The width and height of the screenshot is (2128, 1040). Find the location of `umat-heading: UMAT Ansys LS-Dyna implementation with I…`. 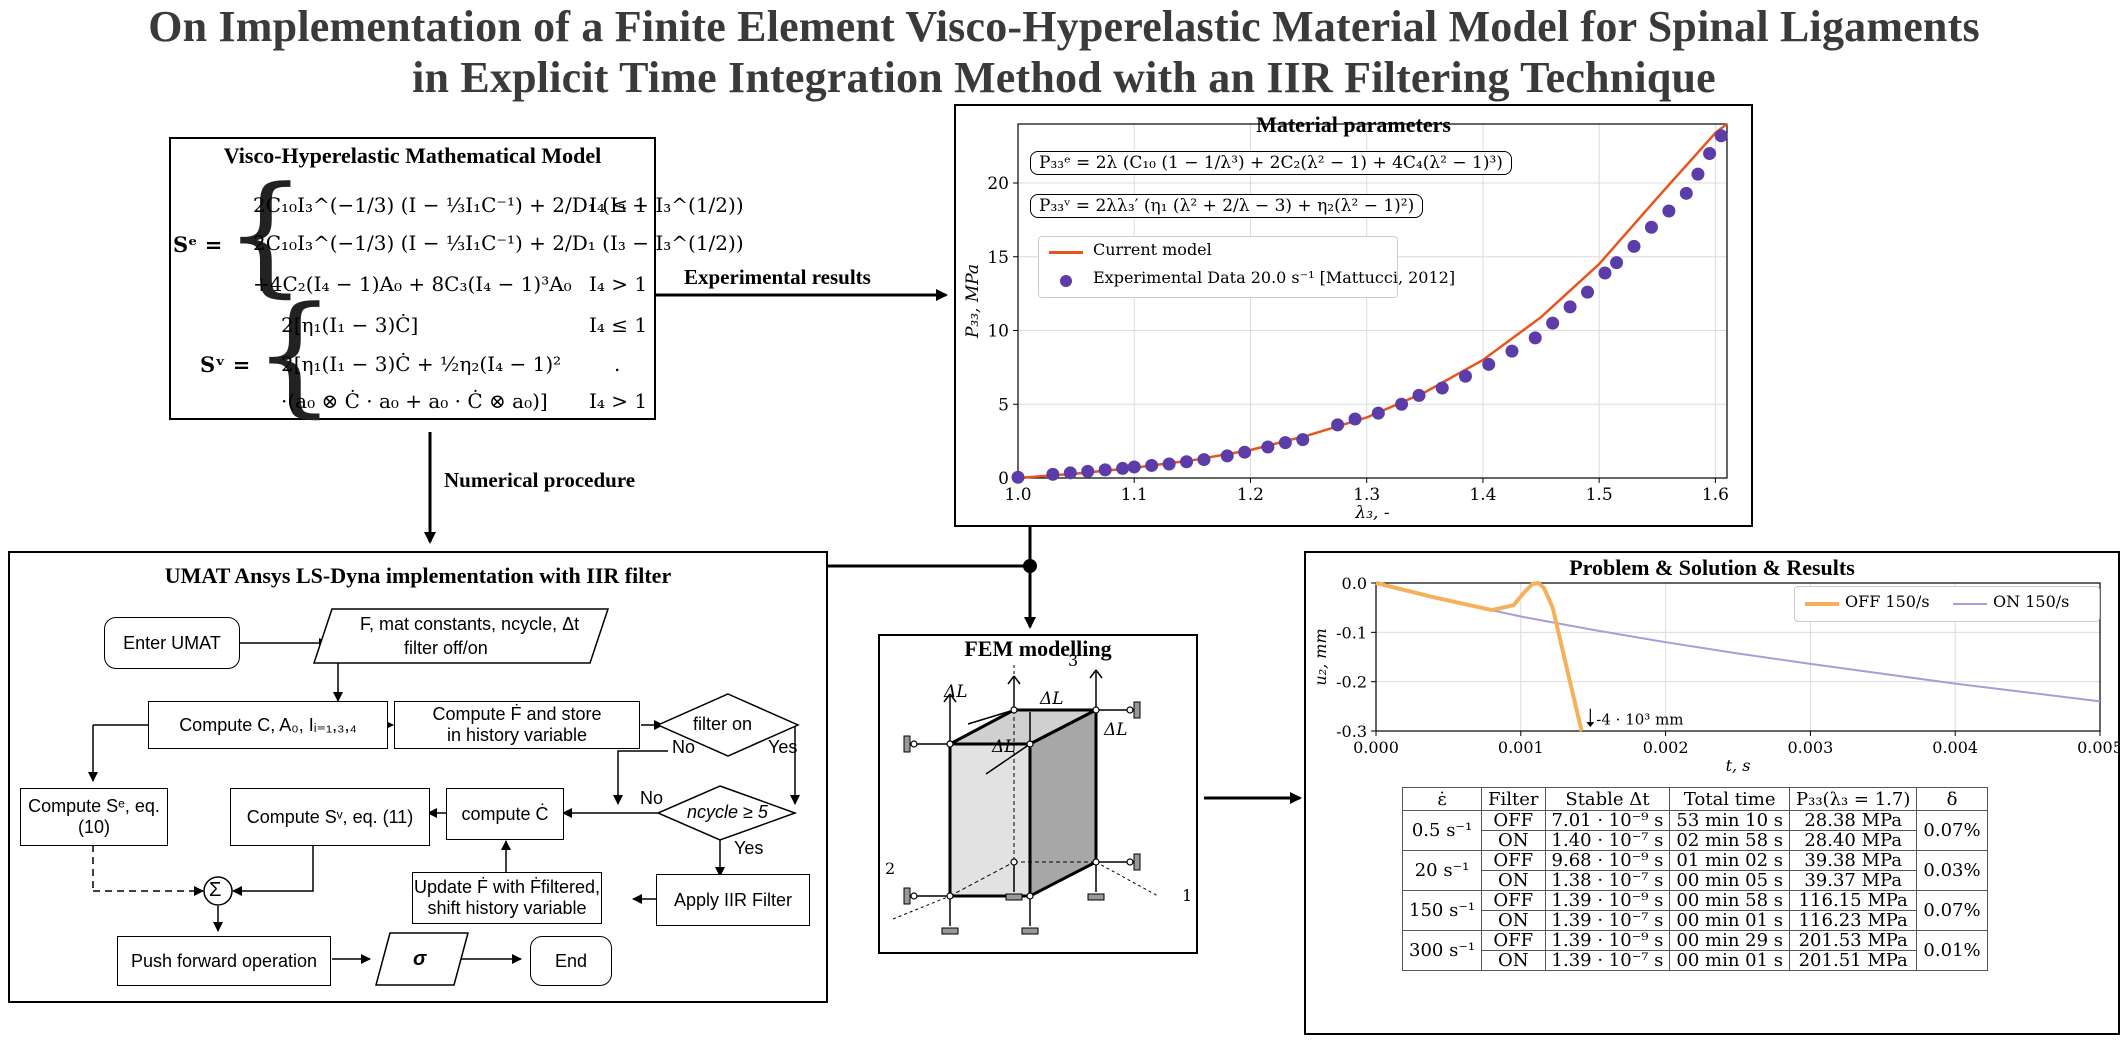

umat-heading: UMAT Ansys LS-Dyna implementation with I… is located at coordinates (418, 575).